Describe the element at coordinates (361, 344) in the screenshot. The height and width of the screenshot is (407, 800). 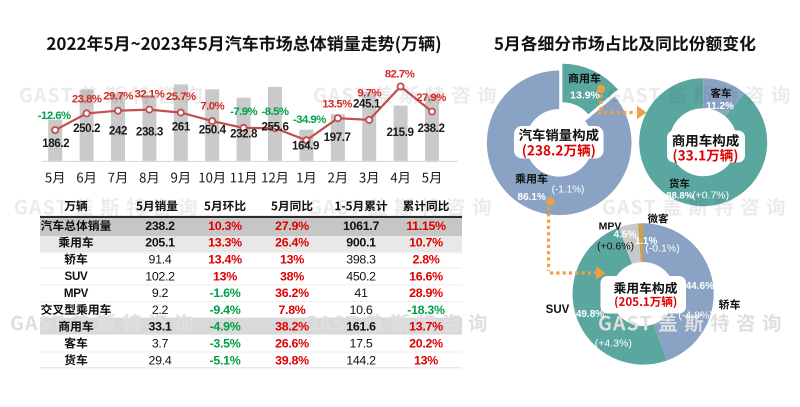
I see `svg-text: 17.5` at that location.